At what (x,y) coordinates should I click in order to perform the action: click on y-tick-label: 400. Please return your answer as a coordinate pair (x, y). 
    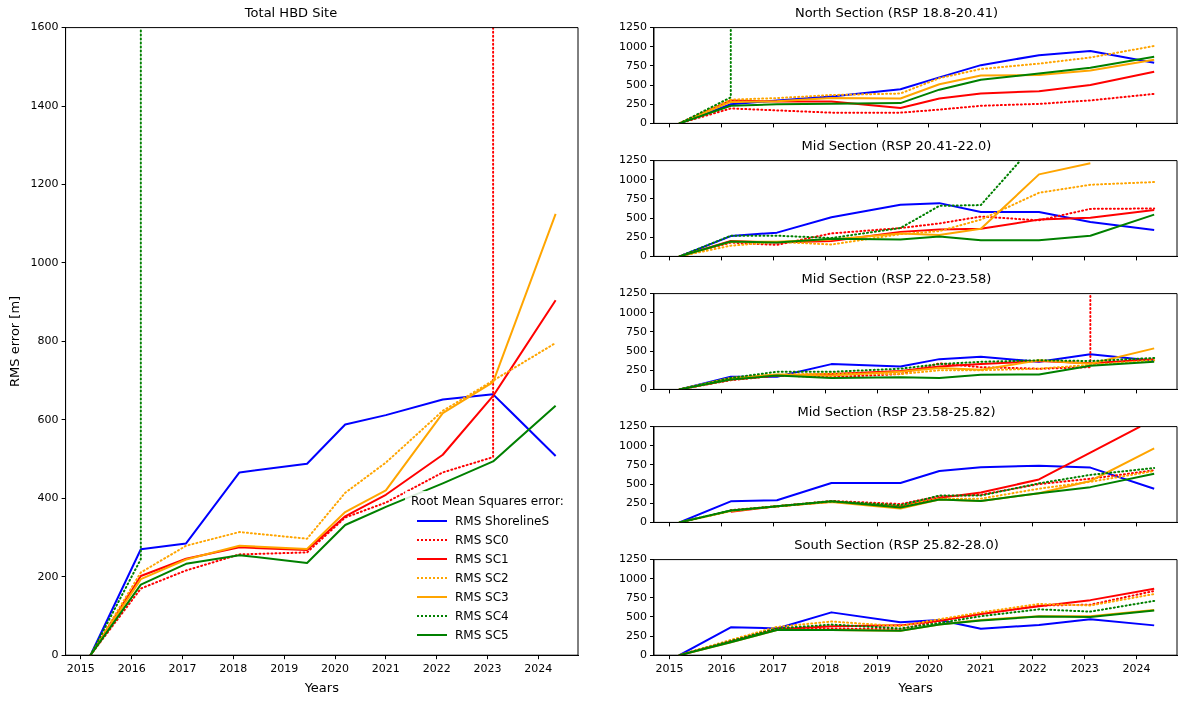
    Looking at the image, I should click on (48, 498).